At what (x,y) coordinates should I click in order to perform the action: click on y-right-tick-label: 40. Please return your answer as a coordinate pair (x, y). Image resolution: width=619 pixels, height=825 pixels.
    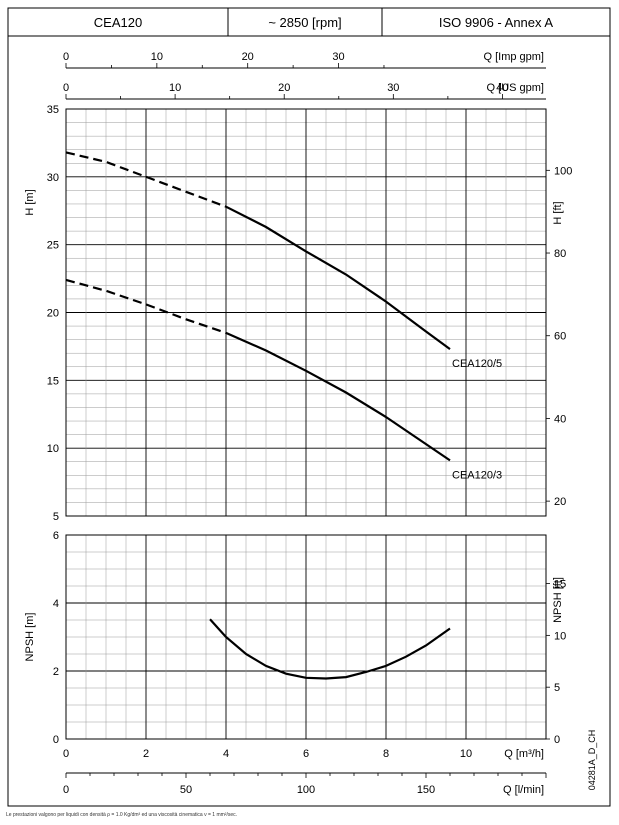
    Looking at the image, I should click on (560, 419).